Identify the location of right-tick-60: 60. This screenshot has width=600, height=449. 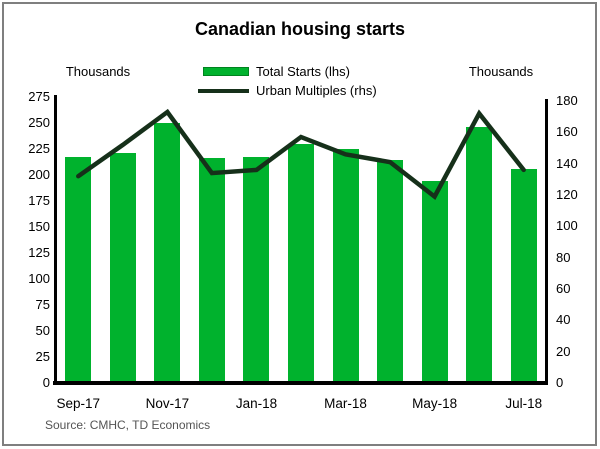
(563, 288).